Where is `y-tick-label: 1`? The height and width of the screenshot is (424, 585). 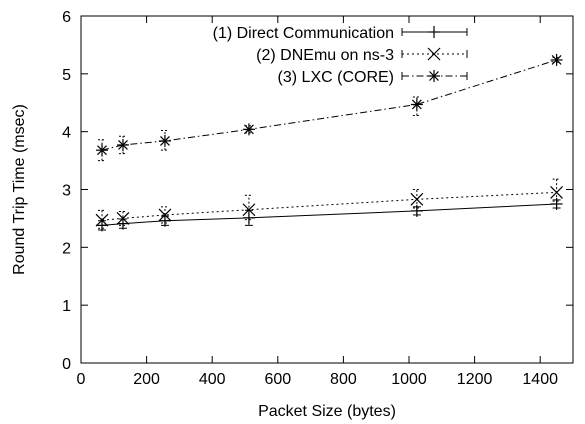
y-tick-label: 1 is located at coordinates (66, 306).